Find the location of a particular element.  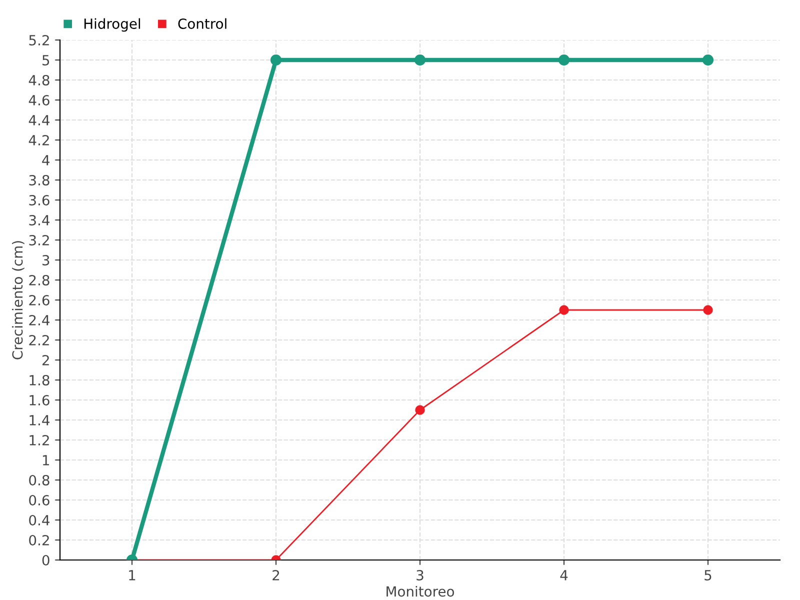

y-tick-label: 0.2 is located at coordinates (39, 540).